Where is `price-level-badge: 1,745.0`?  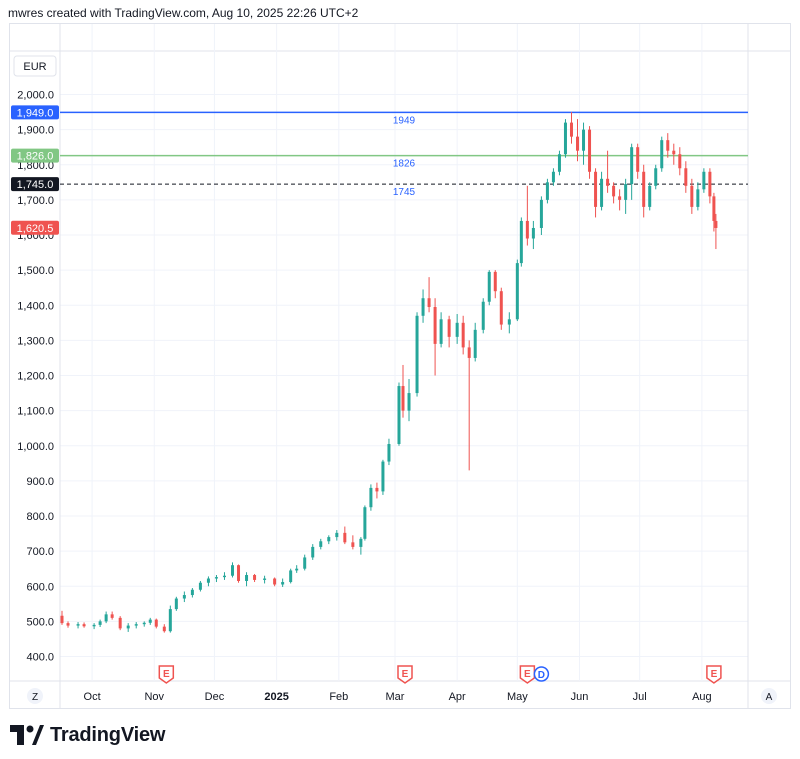
price-level-badge: 1,745.0 is located at coordinates (35, 185).